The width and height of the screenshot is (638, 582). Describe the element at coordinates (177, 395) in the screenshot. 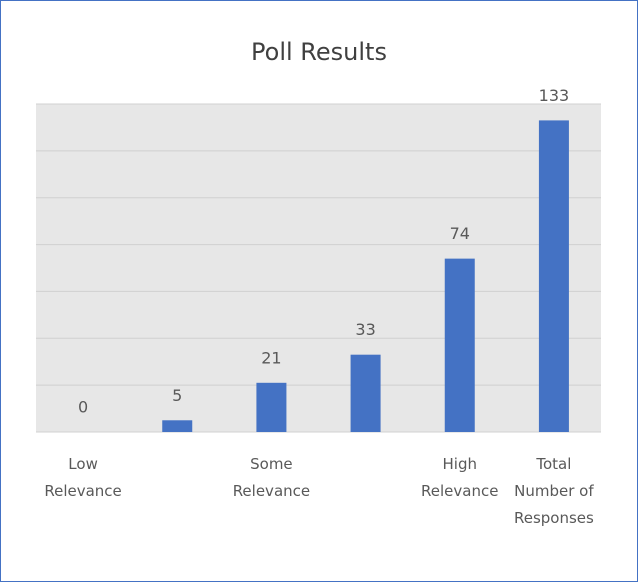

I see `data-label: 5` at that location.